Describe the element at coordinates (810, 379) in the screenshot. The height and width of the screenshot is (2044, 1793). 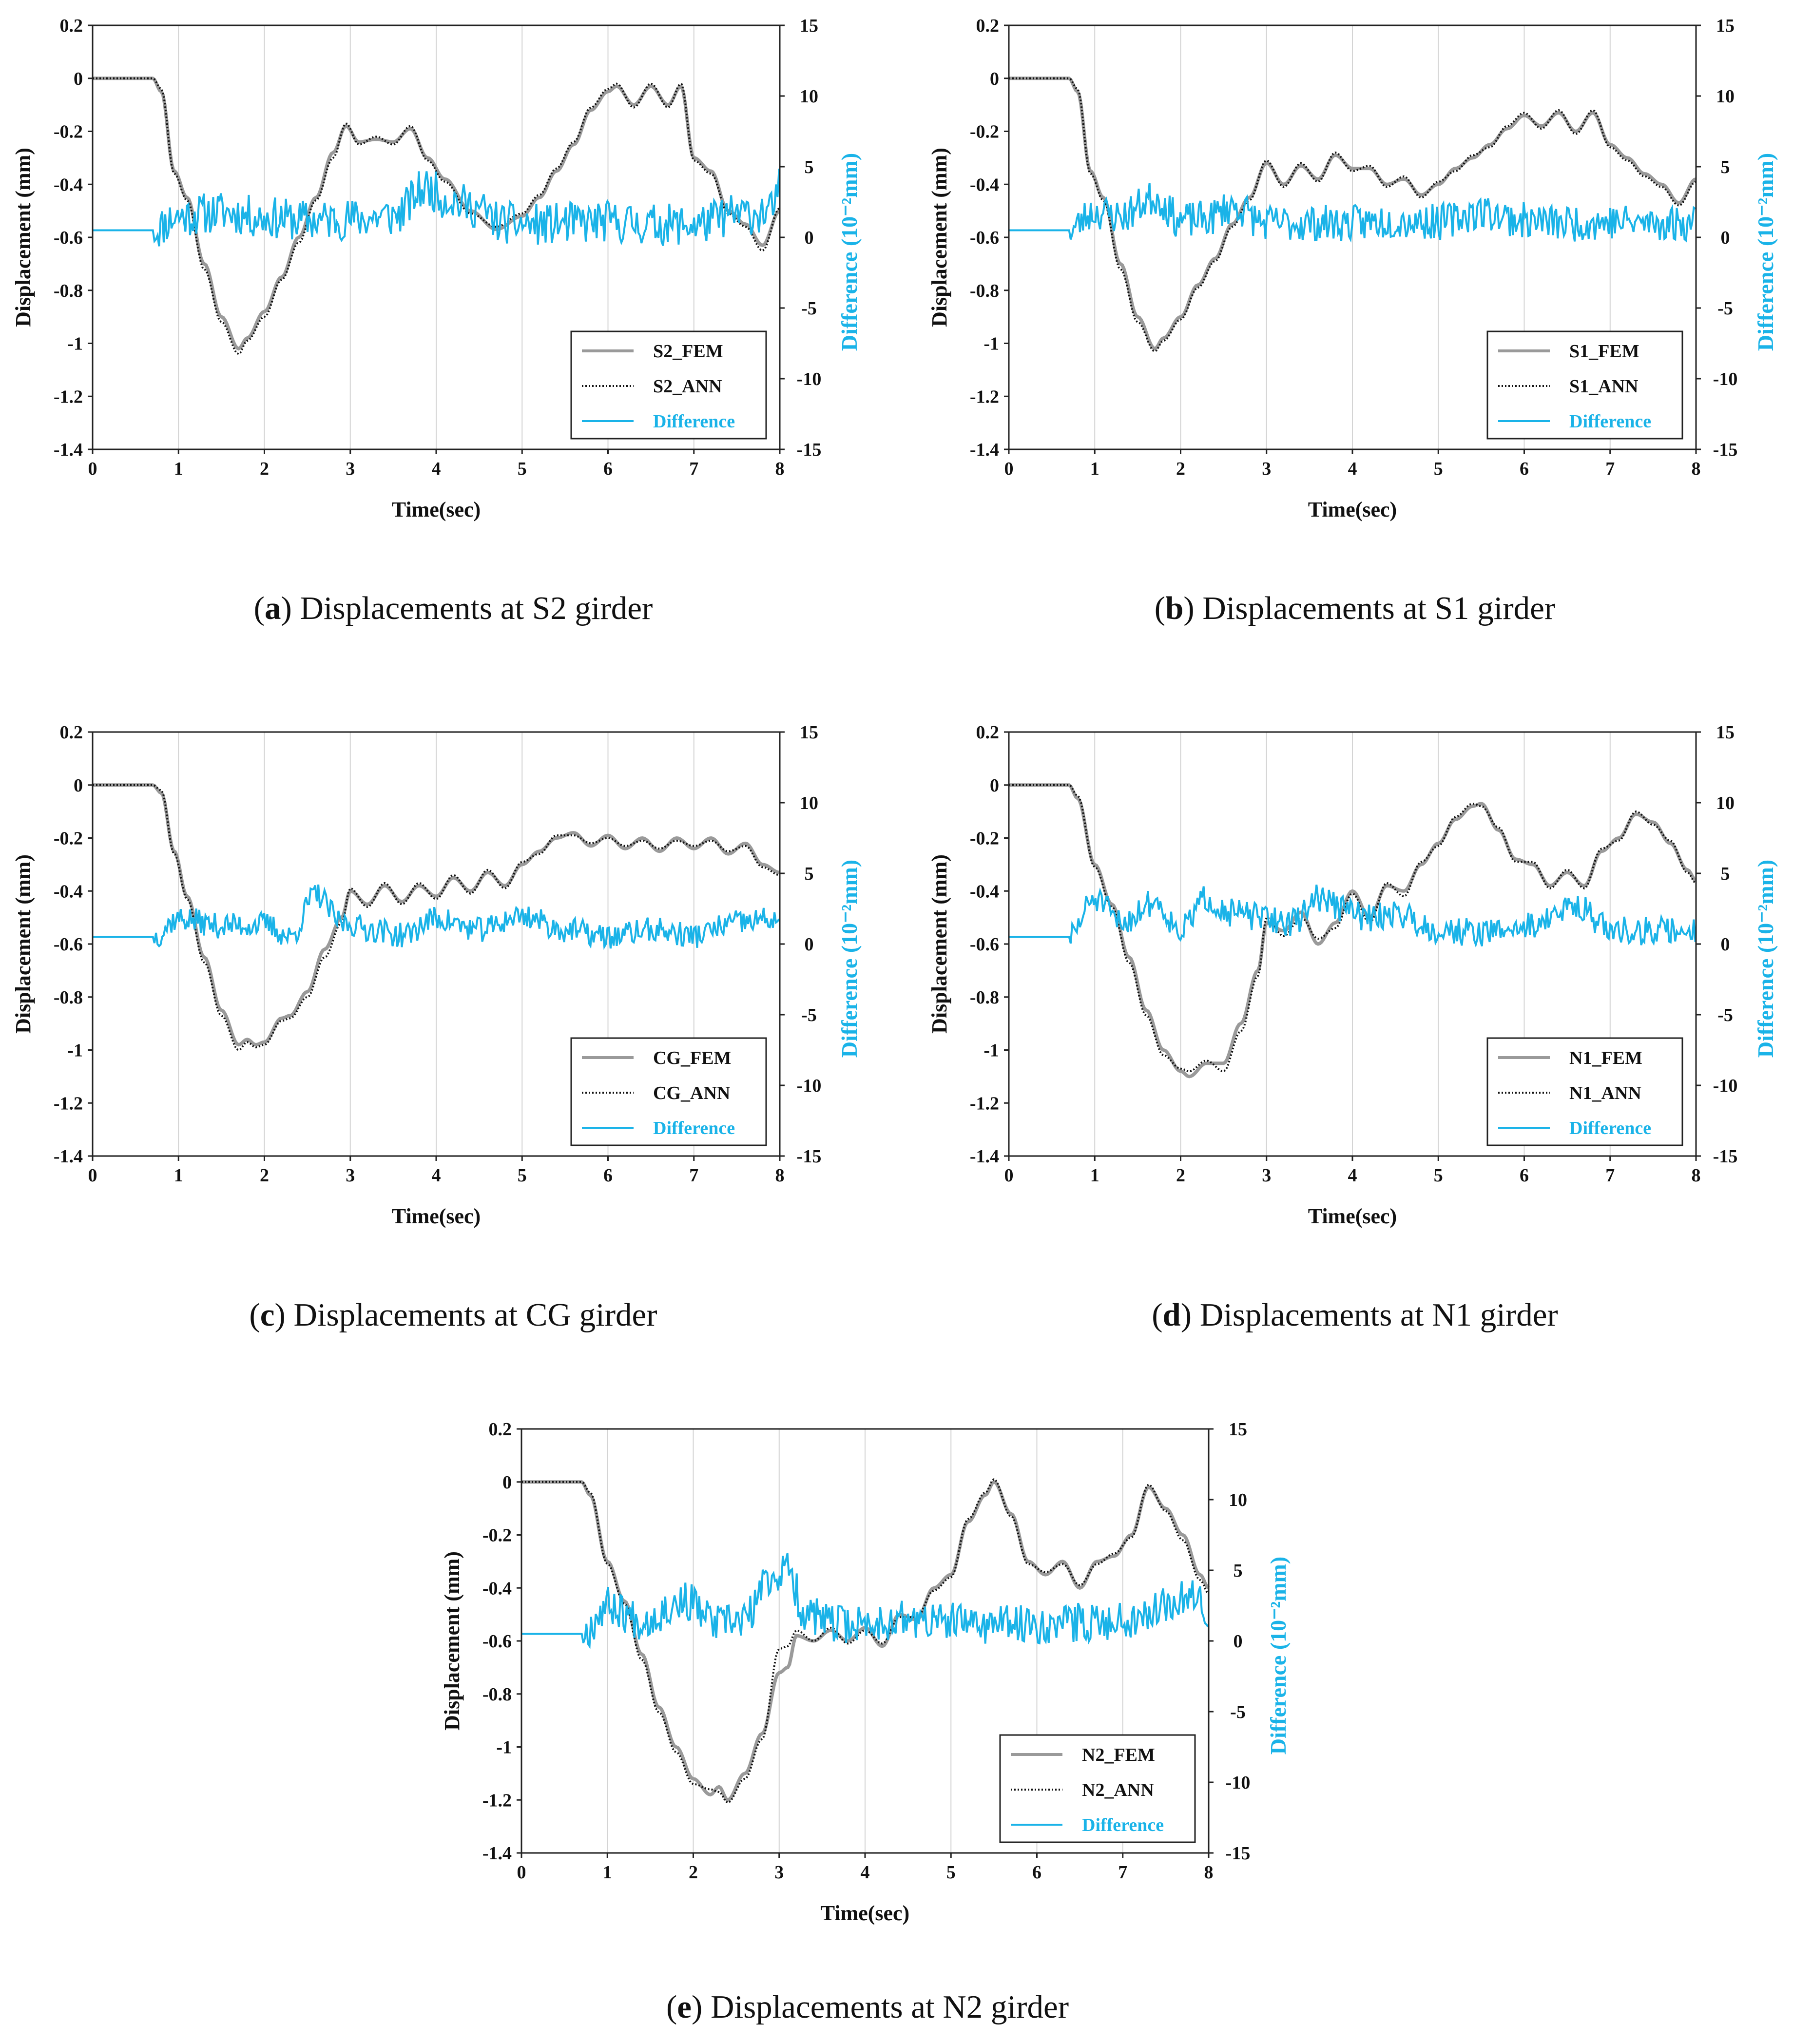
I see `y2-tick-label: -10` at that location.